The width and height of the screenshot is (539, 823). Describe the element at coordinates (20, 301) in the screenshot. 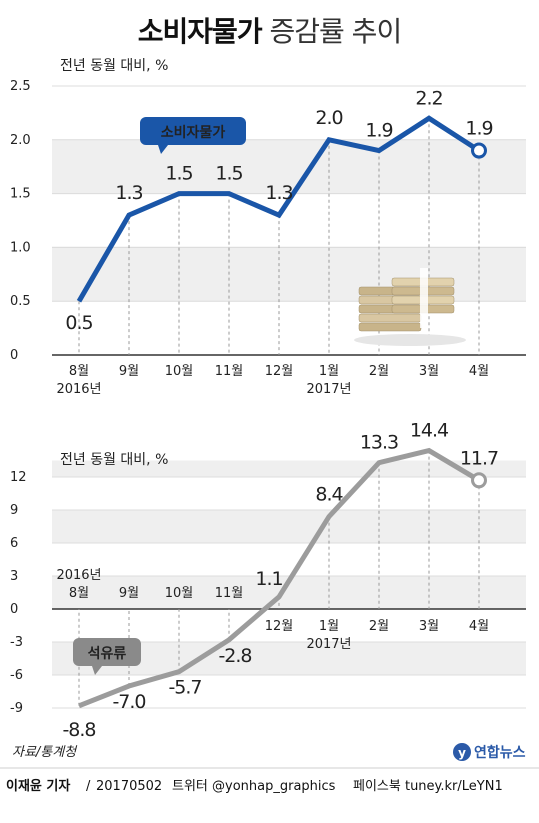

I see `cpi-ytick-label: 0.5` at that location.